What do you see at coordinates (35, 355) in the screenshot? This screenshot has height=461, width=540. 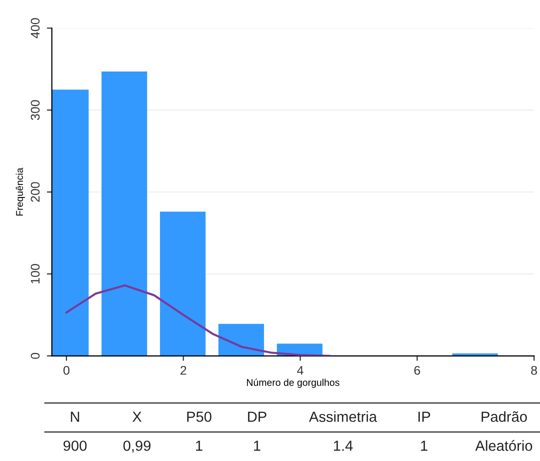 I see `y-tick-label: 0` at bounding box center [35, 355].